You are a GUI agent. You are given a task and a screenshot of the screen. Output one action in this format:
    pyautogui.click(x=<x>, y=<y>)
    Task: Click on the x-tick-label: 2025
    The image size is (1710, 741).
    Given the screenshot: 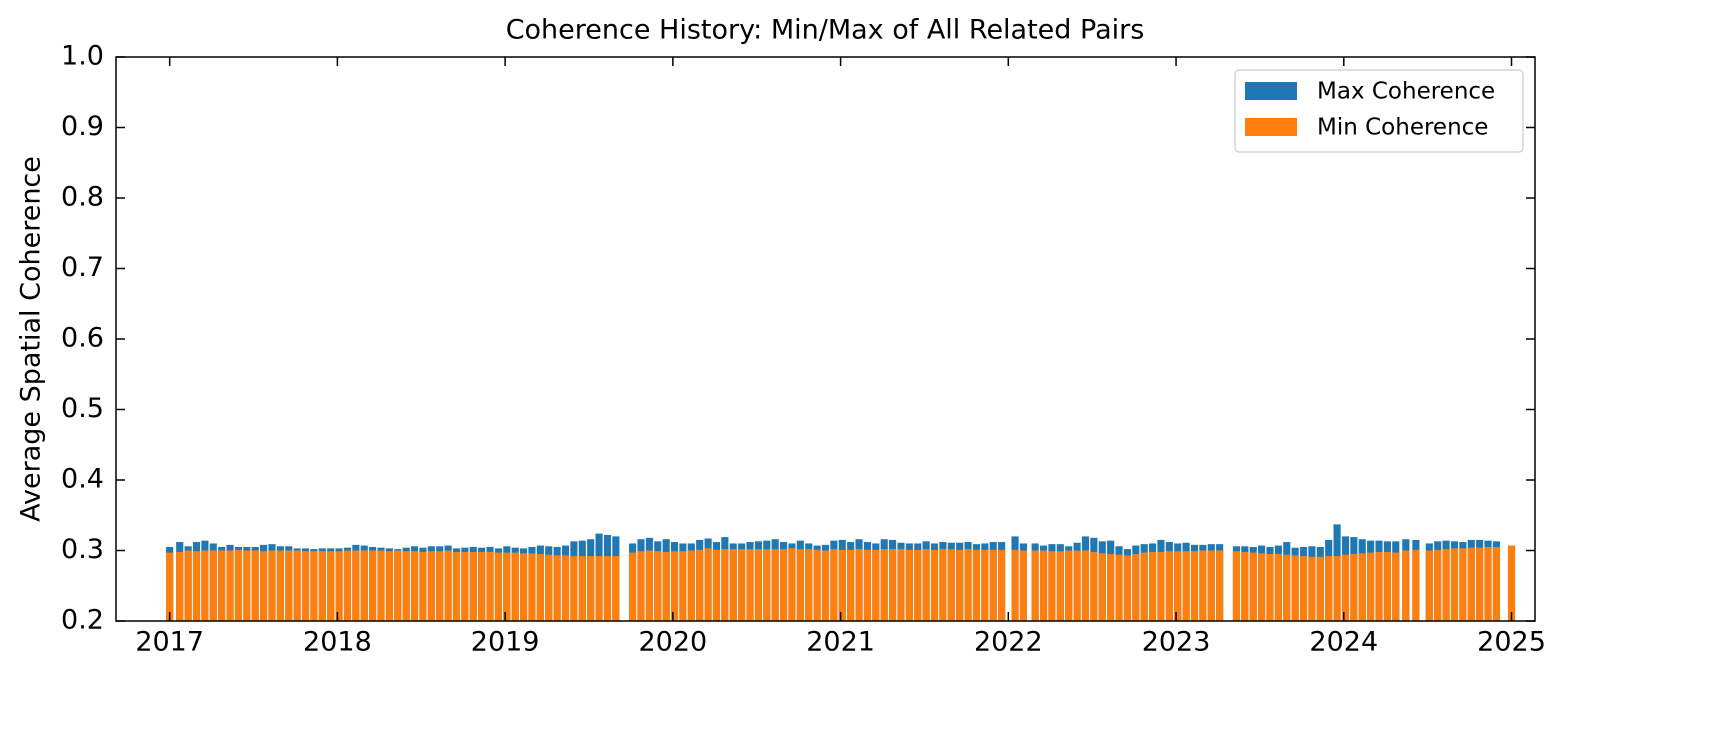 What is the action you would take?
    pyautogui.click(x=1511, y=642)
    